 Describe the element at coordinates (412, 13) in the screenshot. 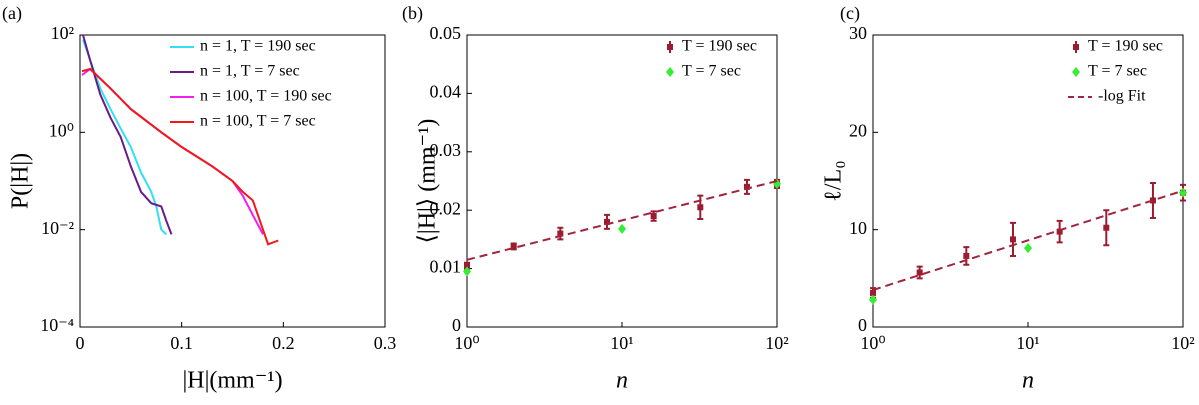

I see `panel-label: (b)` at that location.